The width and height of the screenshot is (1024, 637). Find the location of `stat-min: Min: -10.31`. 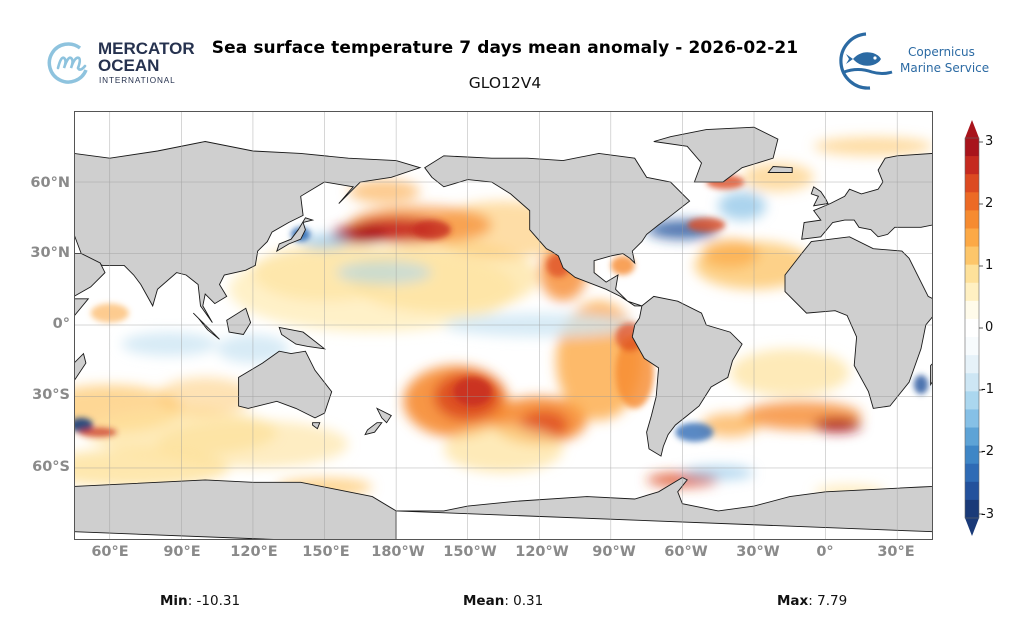

stat-min: Min: -10.31 is located at coordinates (200, 601).